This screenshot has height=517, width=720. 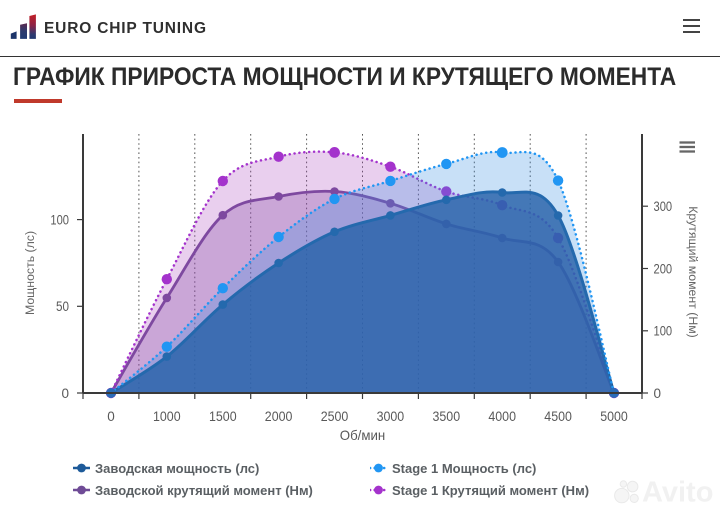 I want to click on svg-text: 4000, so click(x=502, y=416).